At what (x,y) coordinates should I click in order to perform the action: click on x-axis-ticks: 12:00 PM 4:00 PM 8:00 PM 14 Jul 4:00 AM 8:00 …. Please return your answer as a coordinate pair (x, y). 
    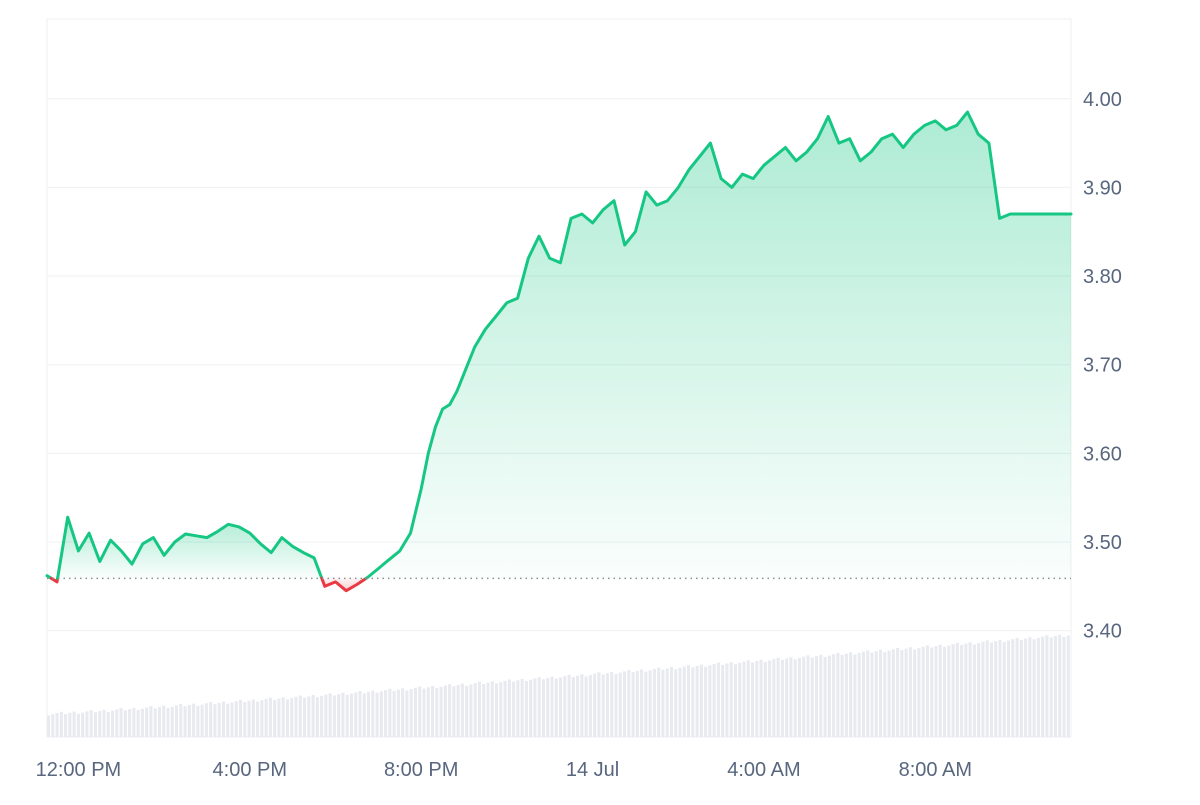
    Looking at the image, I should click on (504, 770).